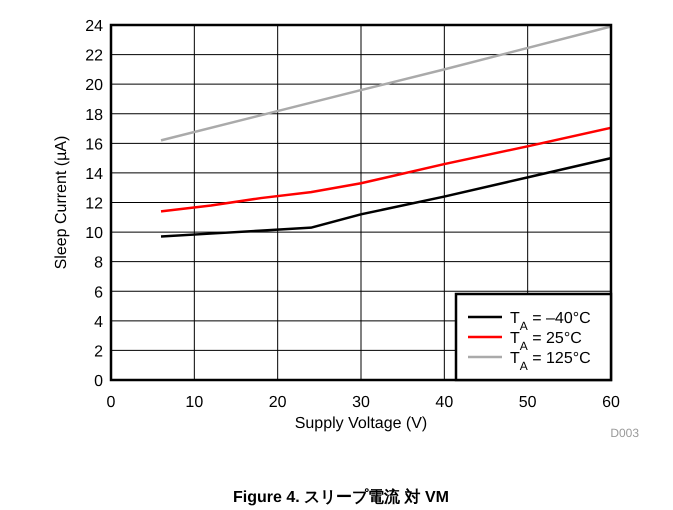 This screenshot has width=673, height=510. What do you see at coordinates (550, 361) in the screenshot?
I see `legend-label: T$_{A}$ = 125°C` at bounding box center [550, 361].